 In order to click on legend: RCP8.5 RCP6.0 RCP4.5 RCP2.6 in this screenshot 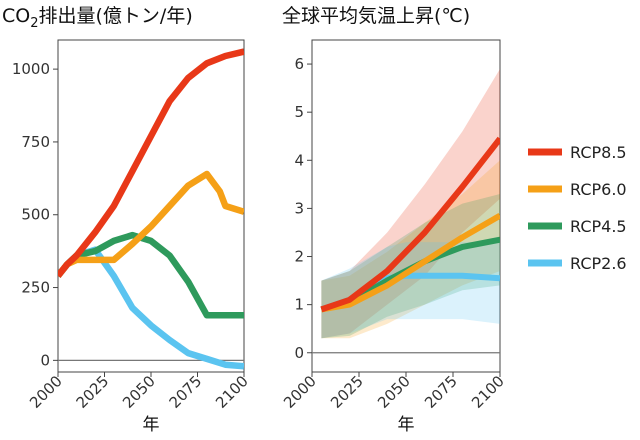, I will do `click(577, 208)`.